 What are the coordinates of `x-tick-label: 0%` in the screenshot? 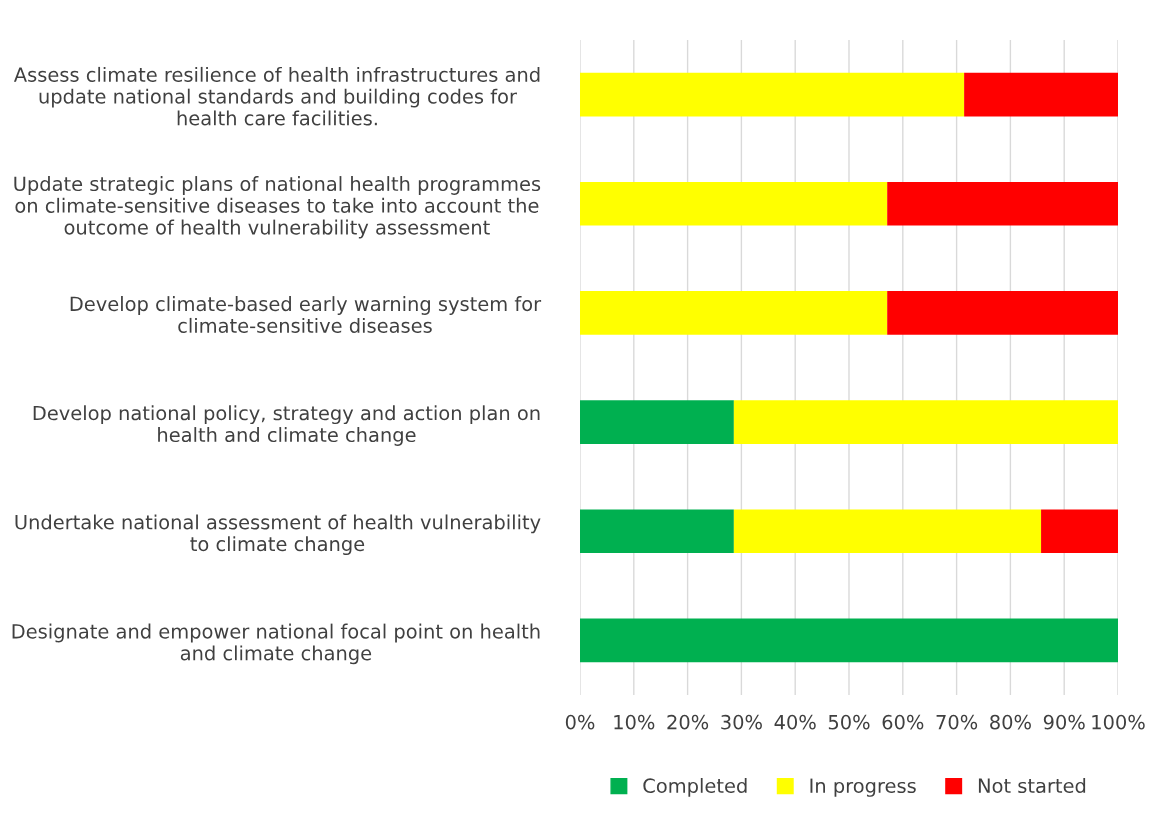 It's located at (580, 722).